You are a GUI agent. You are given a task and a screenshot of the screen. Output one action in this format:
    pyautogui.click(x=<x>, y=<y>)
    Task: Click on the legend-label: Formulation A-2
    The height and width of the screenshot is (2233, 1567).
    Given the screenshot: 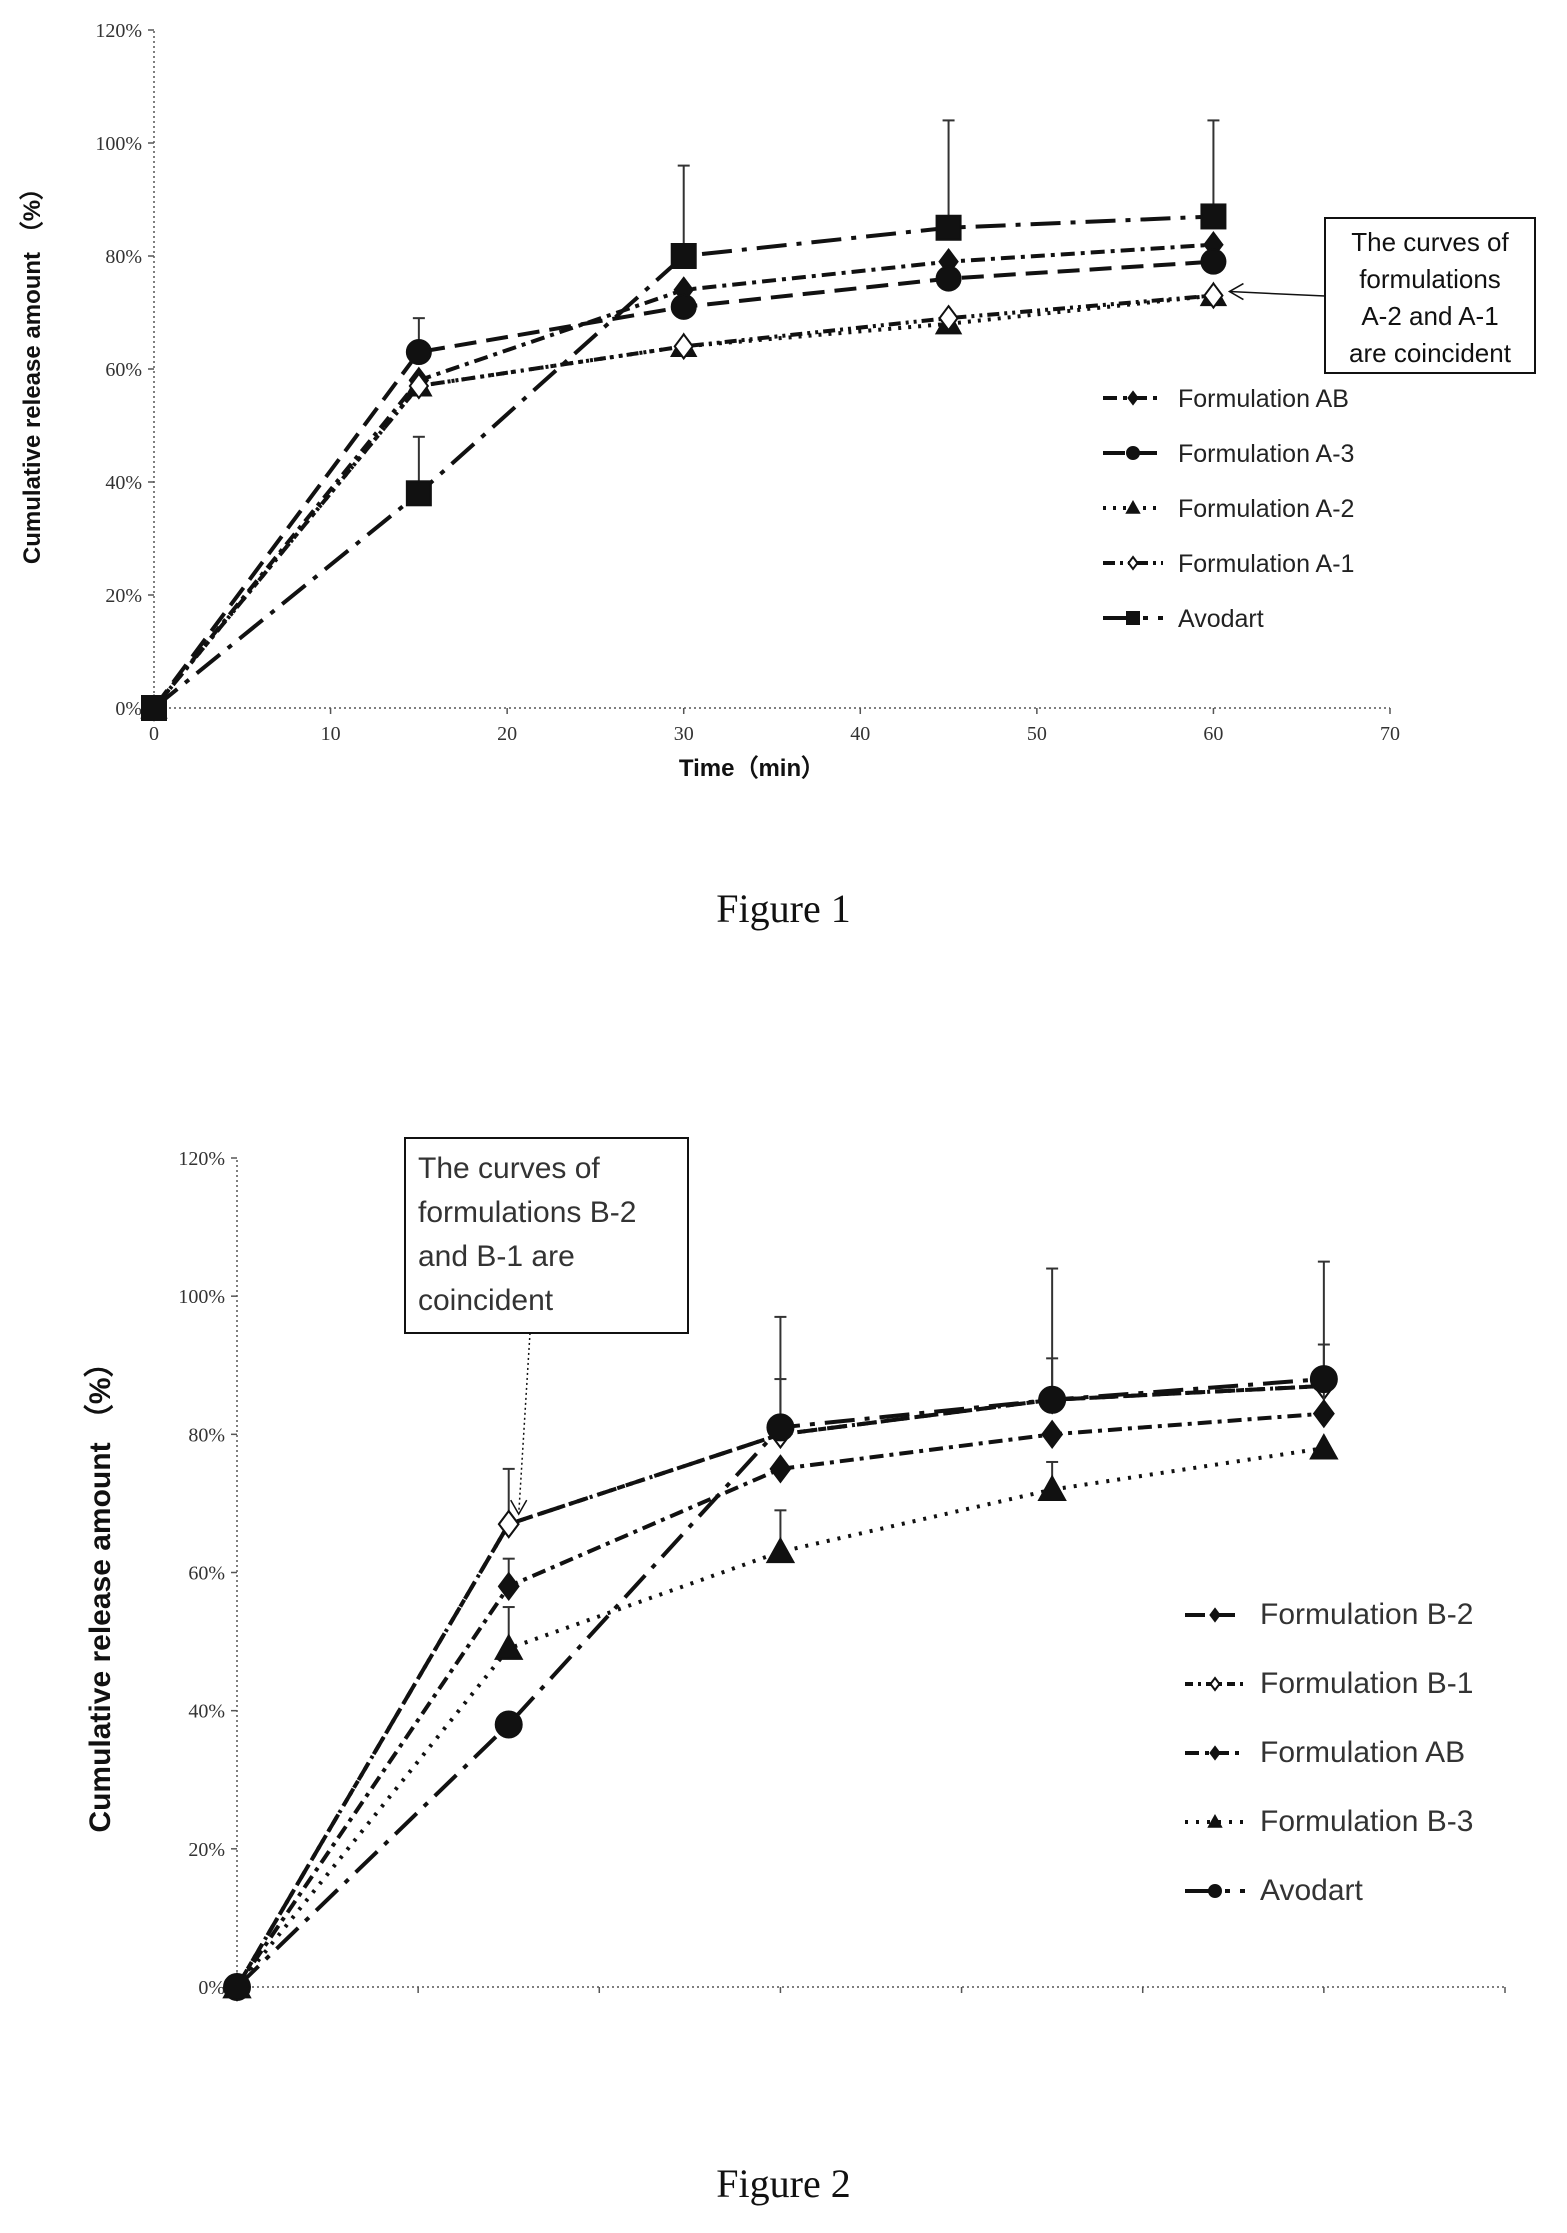 What is the action you would take?
    pyautogui.click(x=1266, y=509)
    